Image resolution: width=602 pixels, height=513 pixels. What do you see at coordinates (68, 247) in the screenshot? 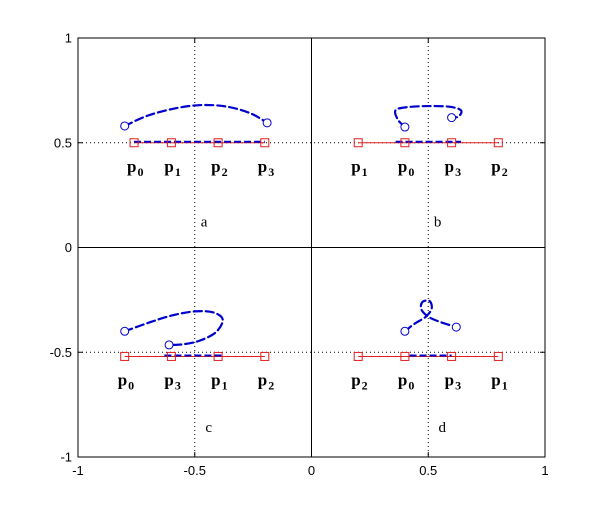
I see `y-tick-label: 0` at bounding box center [68, 247].